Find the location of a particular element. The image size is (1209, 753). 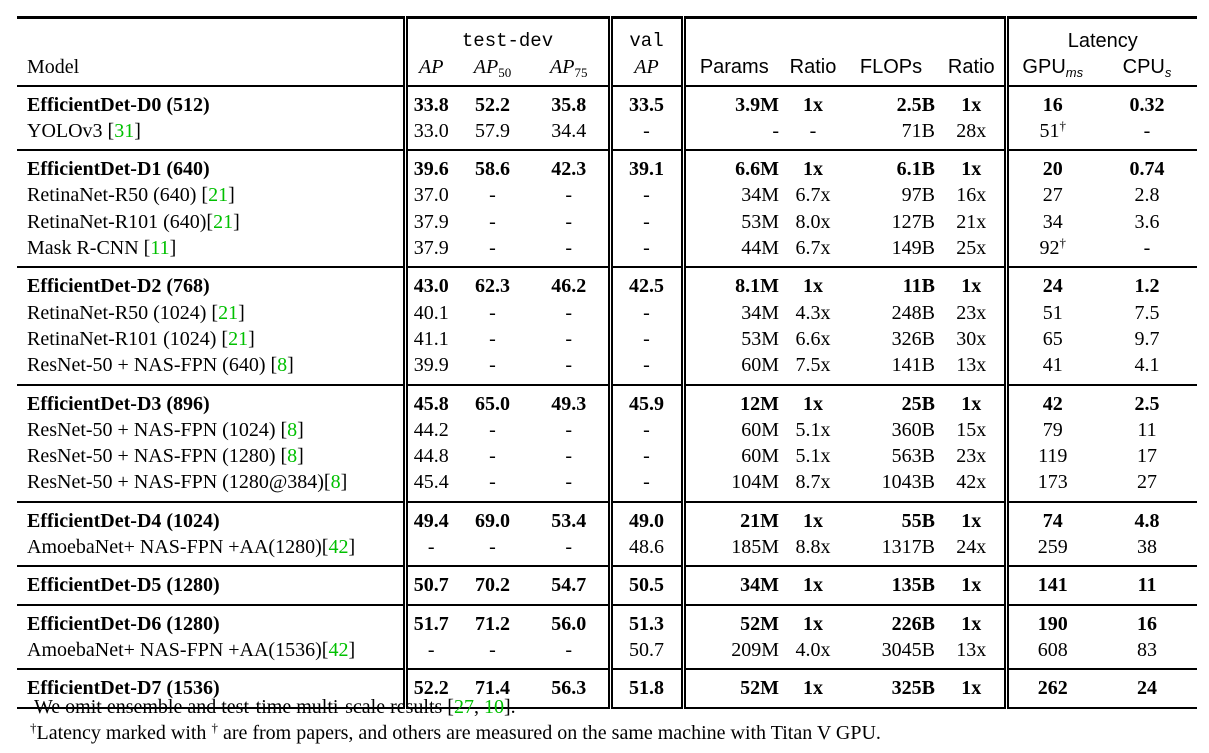

cell-ratio-params: 7.5x is located at coordinates (813, 365).